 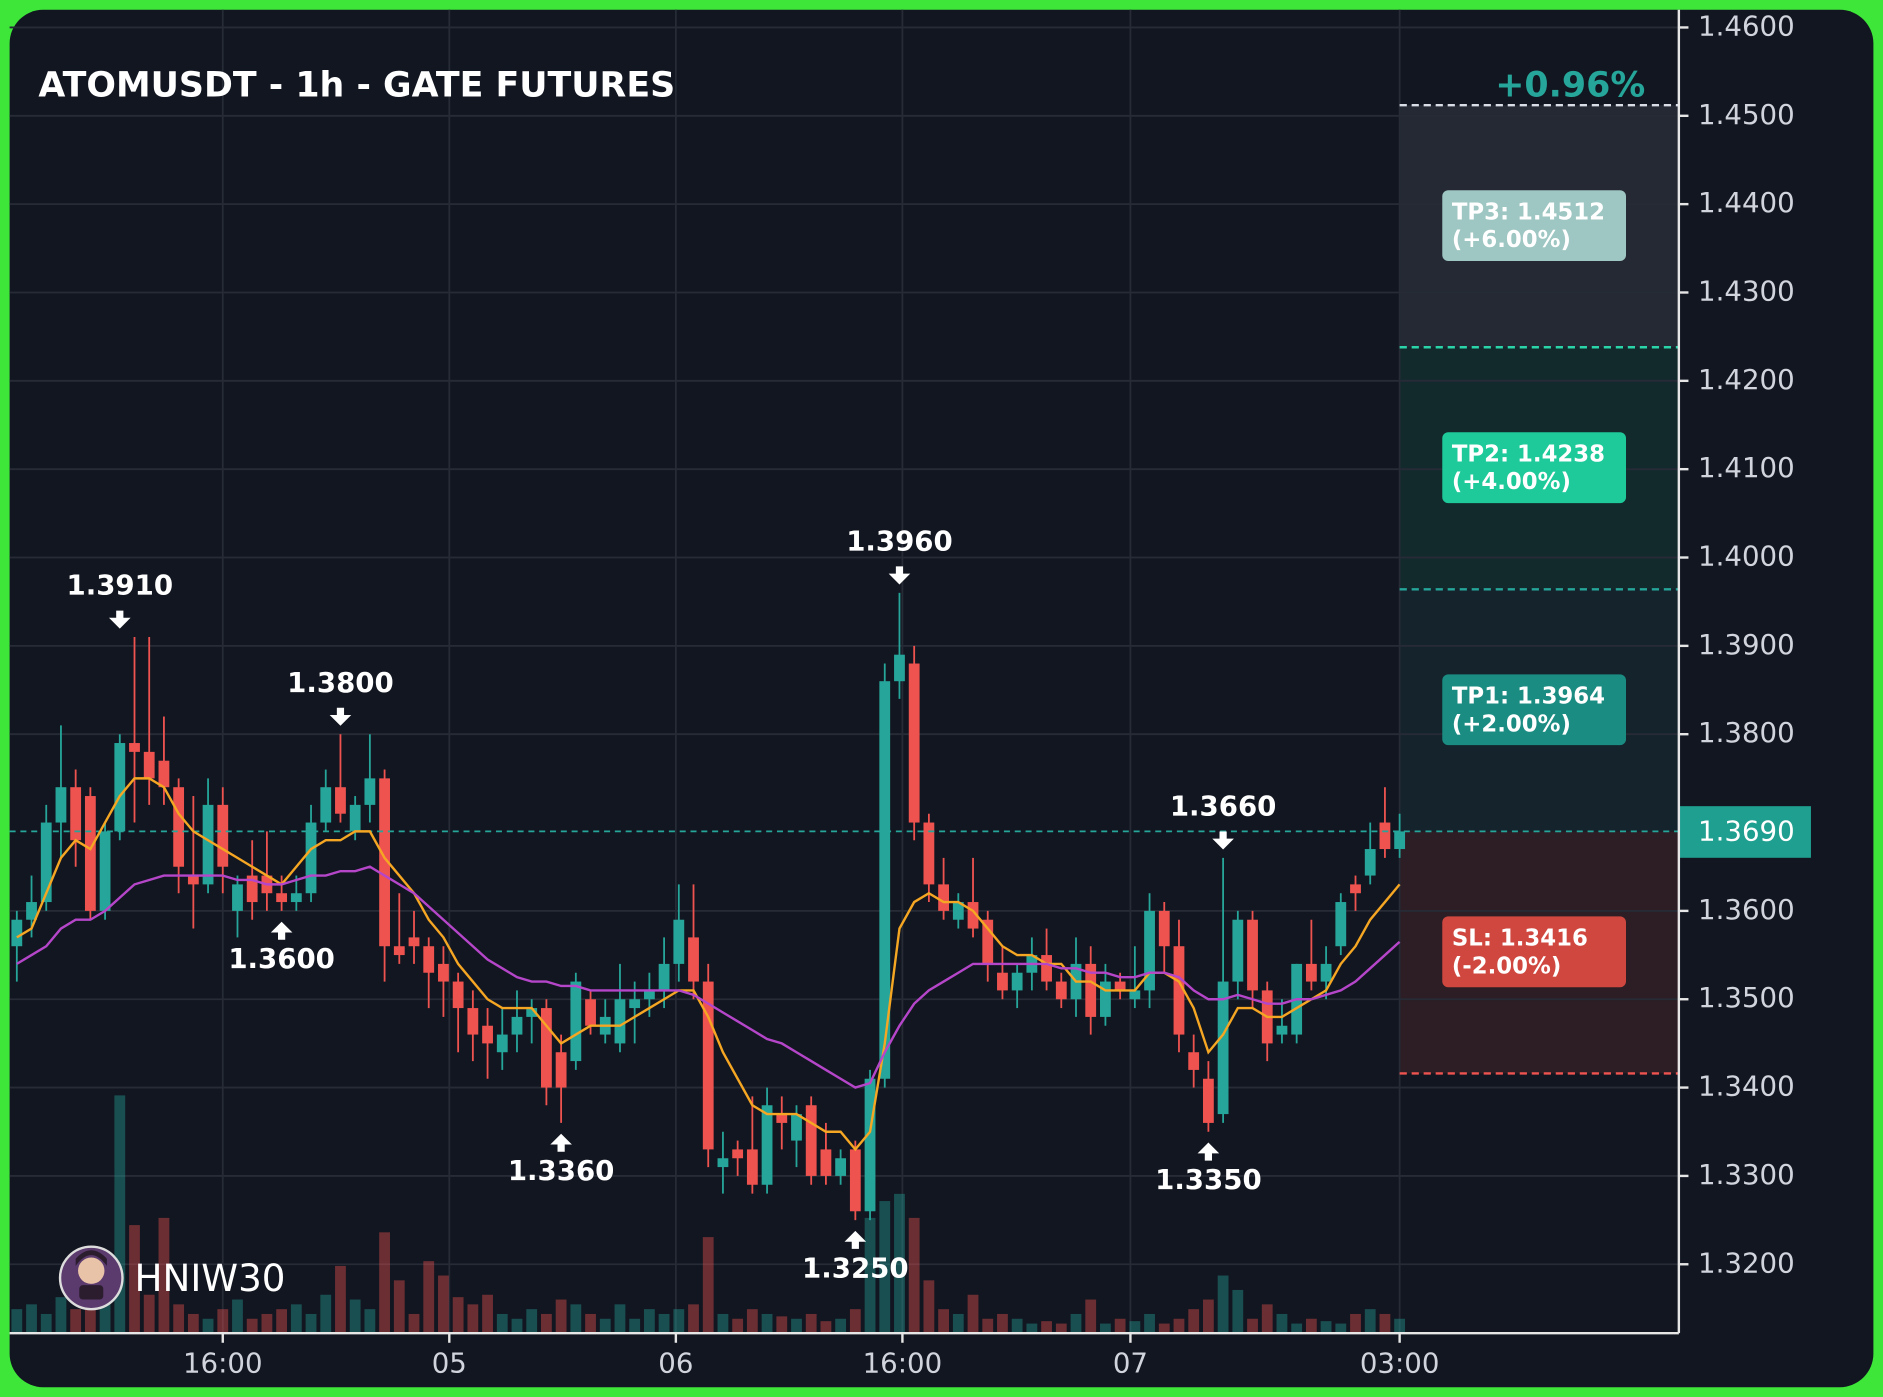 I want to click on price-tag-label: 1.3690, so click(x=1746, y=831).